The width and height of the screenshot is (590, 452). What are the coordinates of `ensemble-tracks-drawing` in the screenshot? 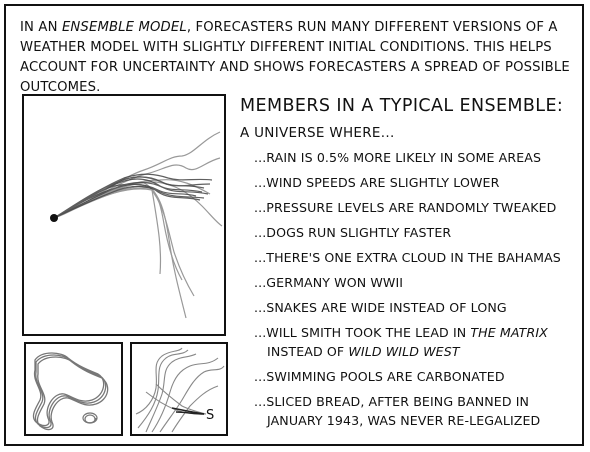 It's located at (136, 225).